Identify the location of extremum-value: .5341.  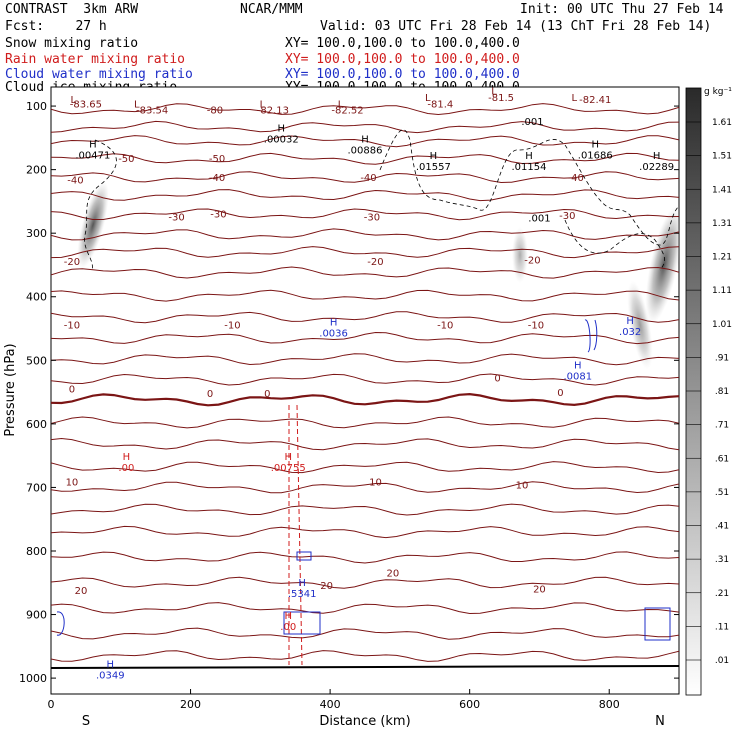
(302, 594).